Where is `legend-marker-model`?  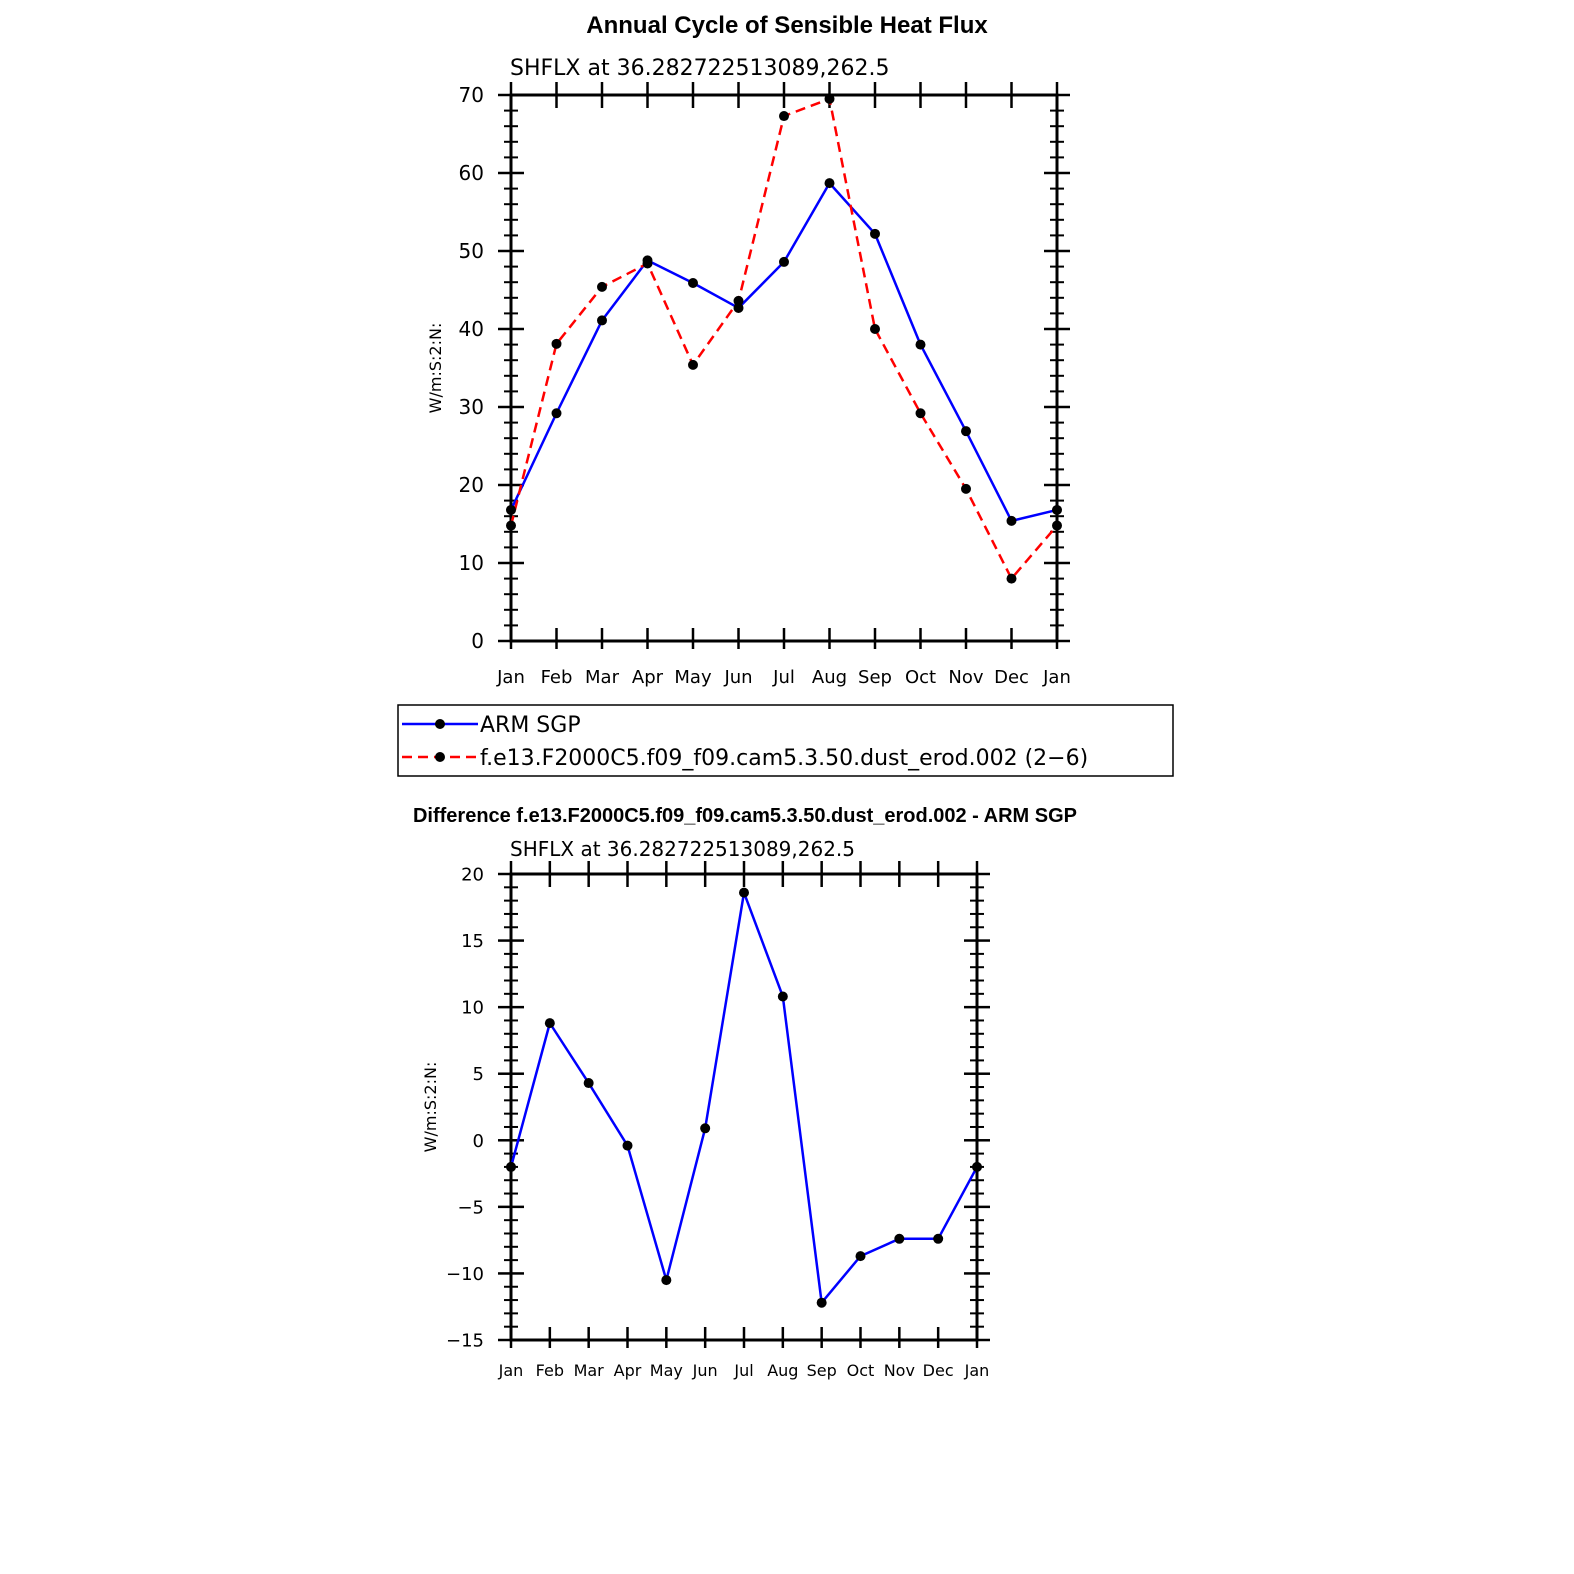
legend-marker-model is located at coordinates (440, 757).